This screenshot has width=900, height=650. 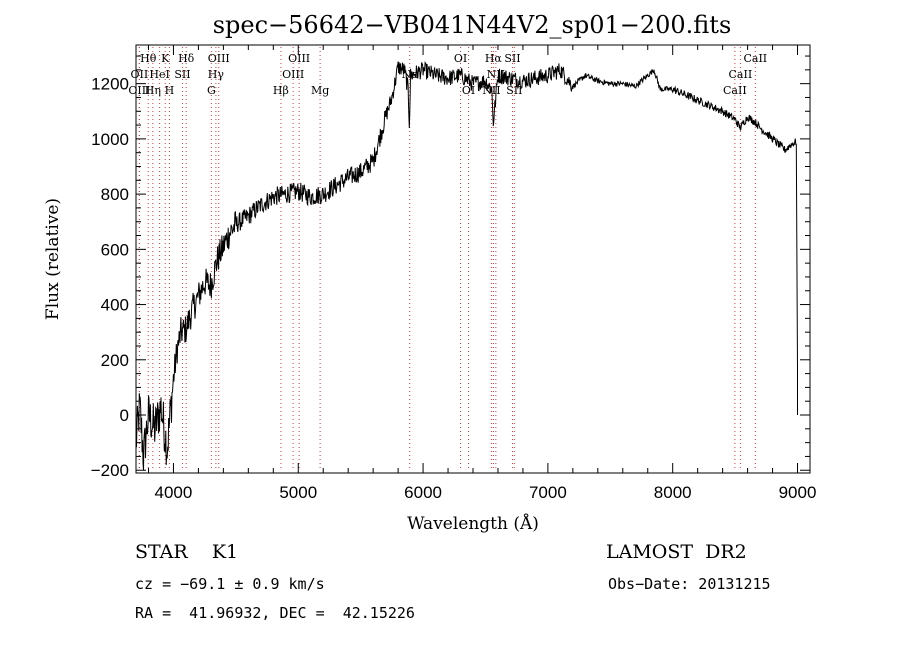 What do you see at coordinates (216, 74) in the screenshot?
I see `line-label: Hγ` at bounding box center [216, 74].